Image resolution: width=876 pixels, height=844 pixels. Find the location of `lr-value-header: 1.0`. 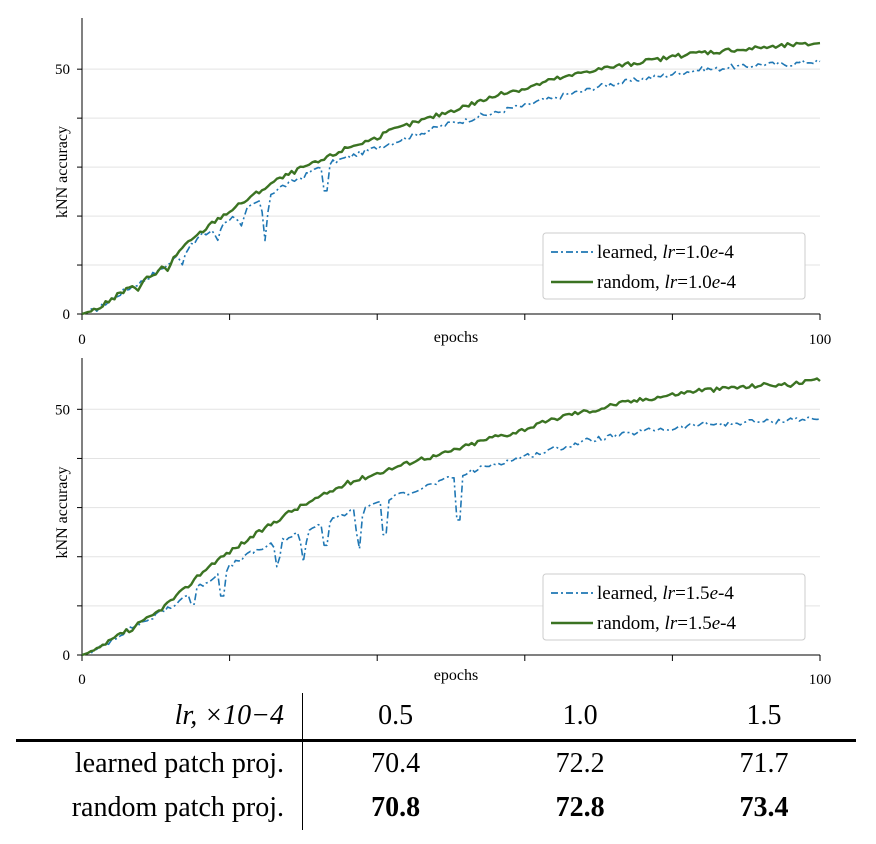

lr-value-header: 1.0 is located at coordinates (580, 717).